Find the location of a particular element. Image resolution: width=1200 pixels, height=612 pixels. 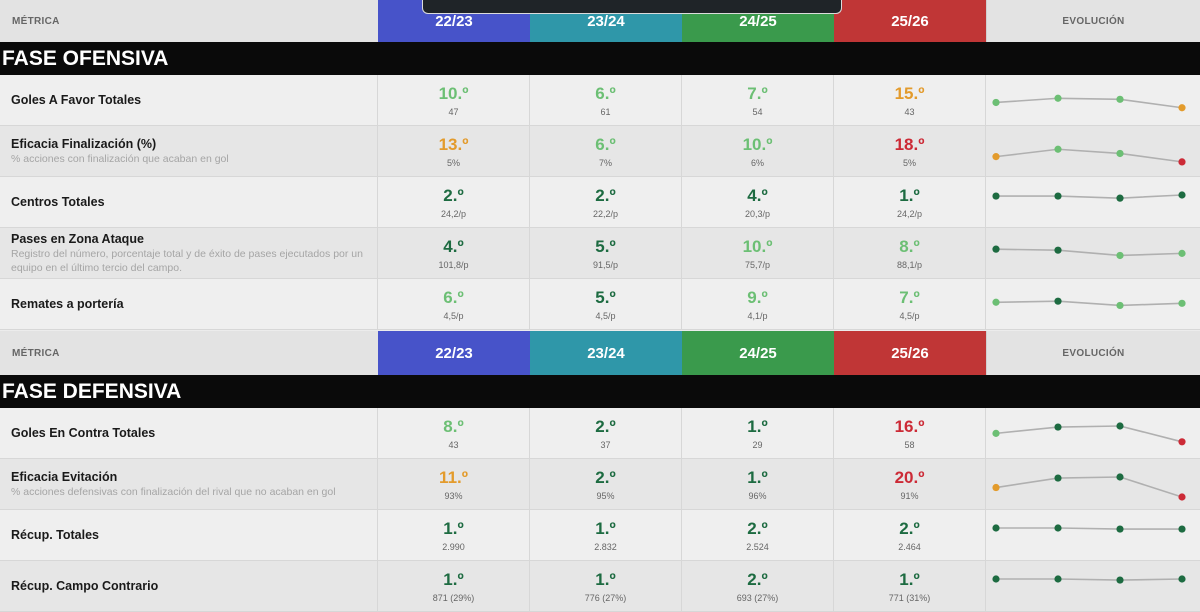

season-value-cell: 20.º 91% is located at coordinates (910, 484).